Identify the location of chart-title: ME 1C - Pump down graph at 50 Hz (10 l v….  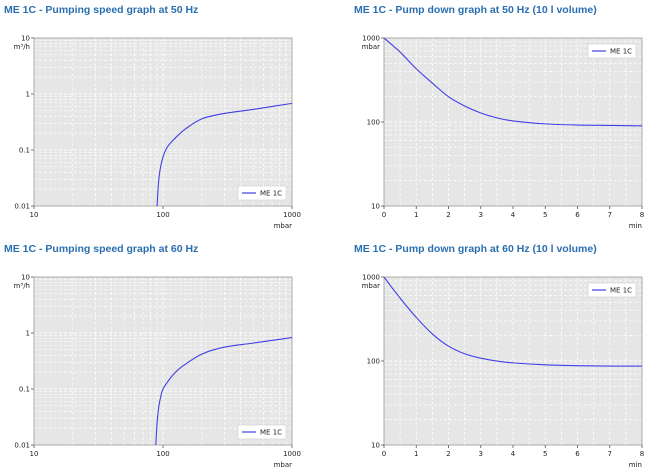
(475, 10).